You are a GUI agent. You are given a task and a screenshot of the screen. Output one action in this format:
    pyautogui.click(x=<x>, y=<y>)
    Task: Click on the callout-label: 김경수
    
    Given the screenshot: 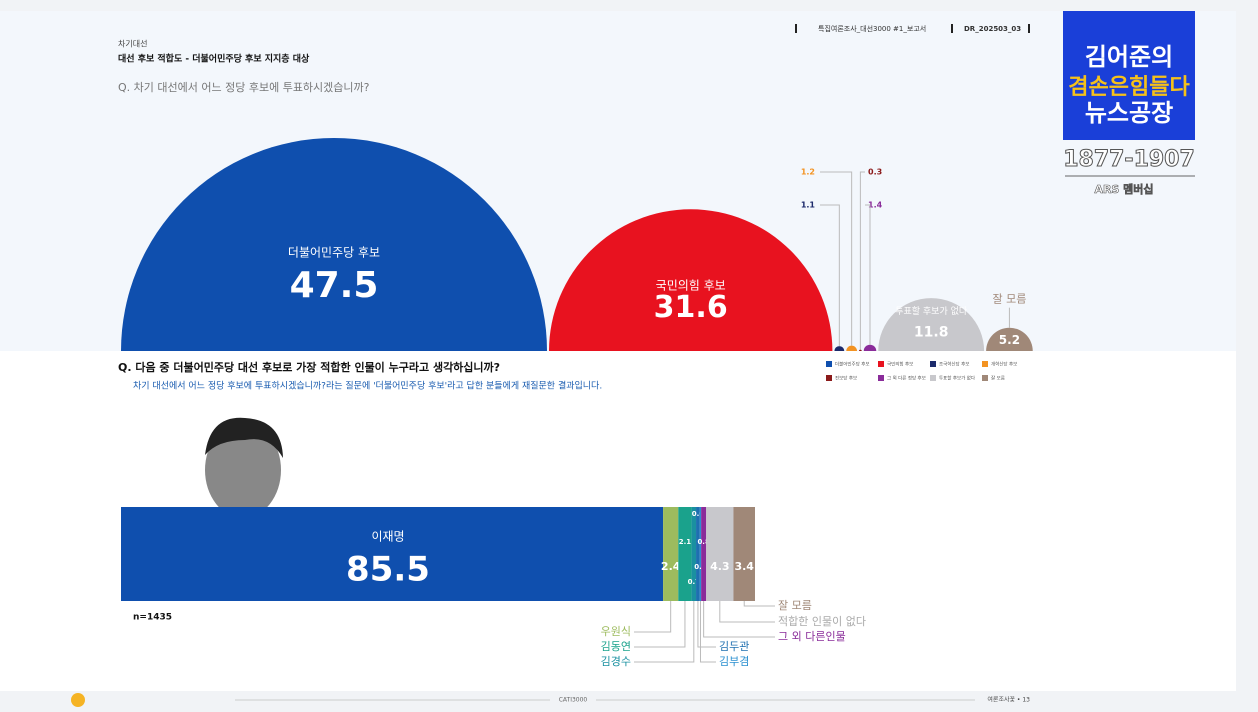 What is the action you would take?
    pyautogui.click(x=616, y=661)
    